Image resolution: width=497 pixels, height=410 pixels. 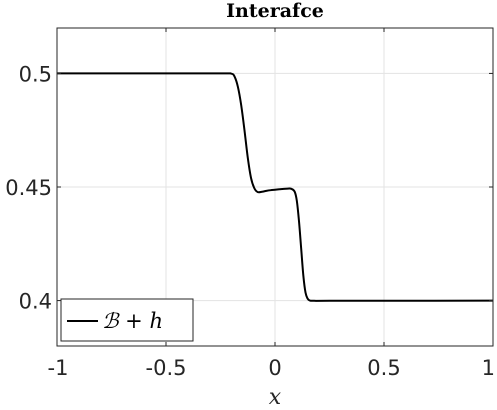 I want to click on x-tick-label: 1, so click(x=488, y=368).